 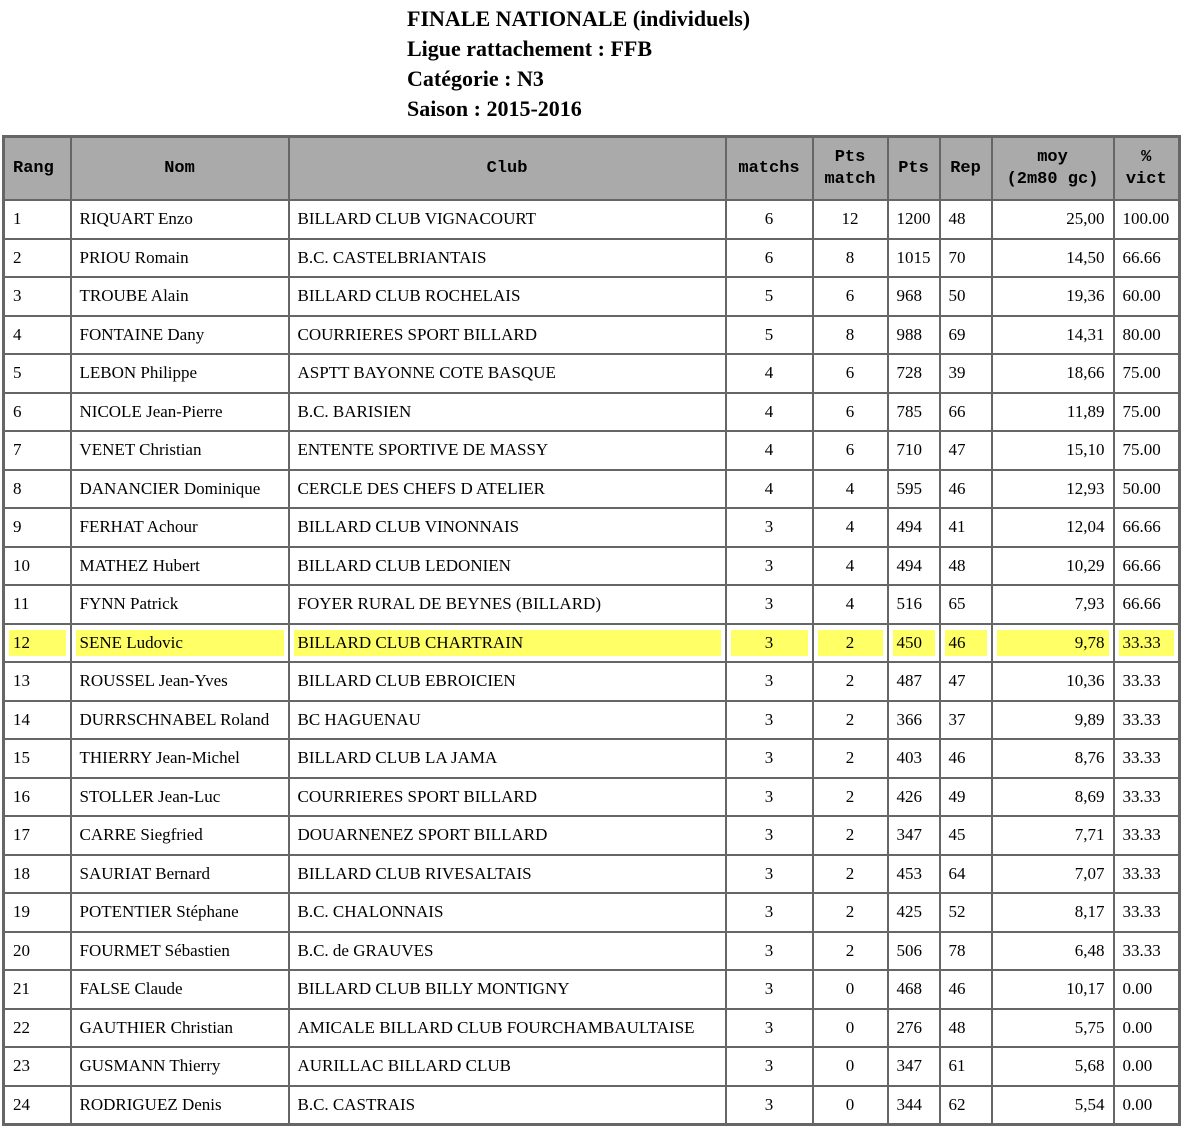 What do you see at coordinates (1089, 796) in the screenshot?
I see `cell-moy-value: 8,69` at bounding box center [1089, 796].